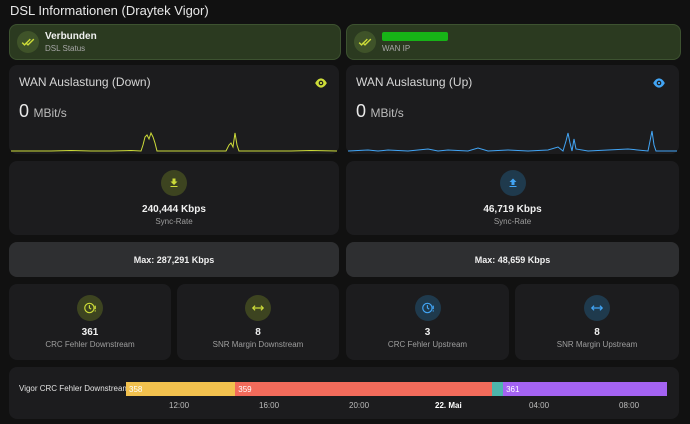  I want to click on dsl-status-value: Verbunden, so click(71, 36).